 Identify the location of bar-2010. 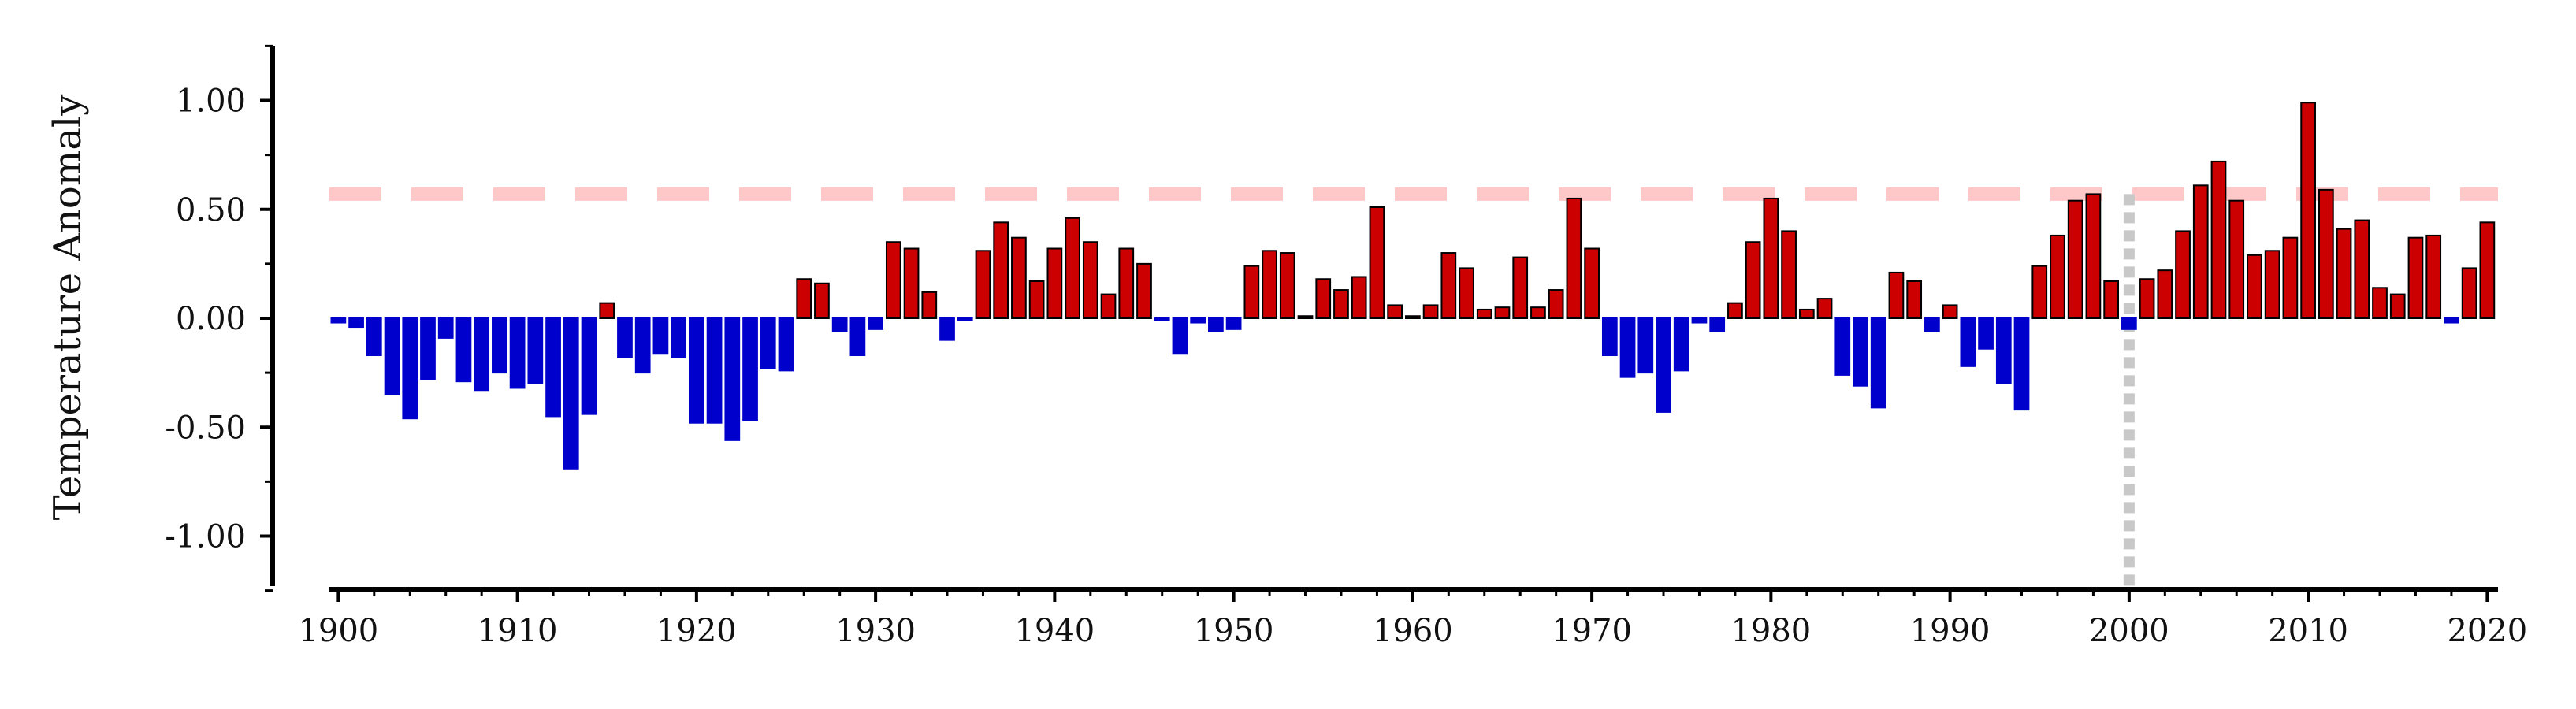
(2308, 211).